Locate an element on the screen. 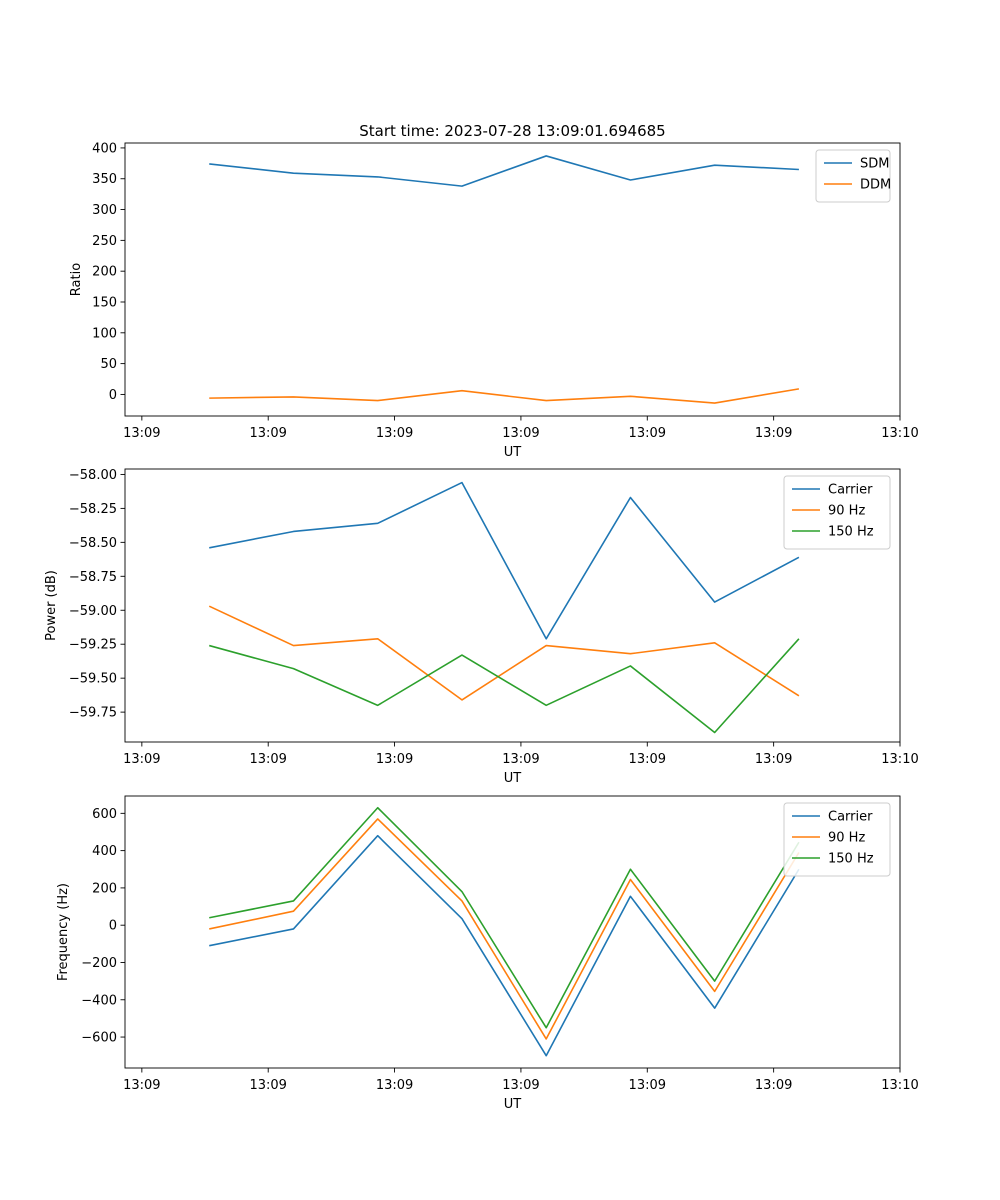  power-y-tick-label: −58.75 is located at coordinates (93, 577).